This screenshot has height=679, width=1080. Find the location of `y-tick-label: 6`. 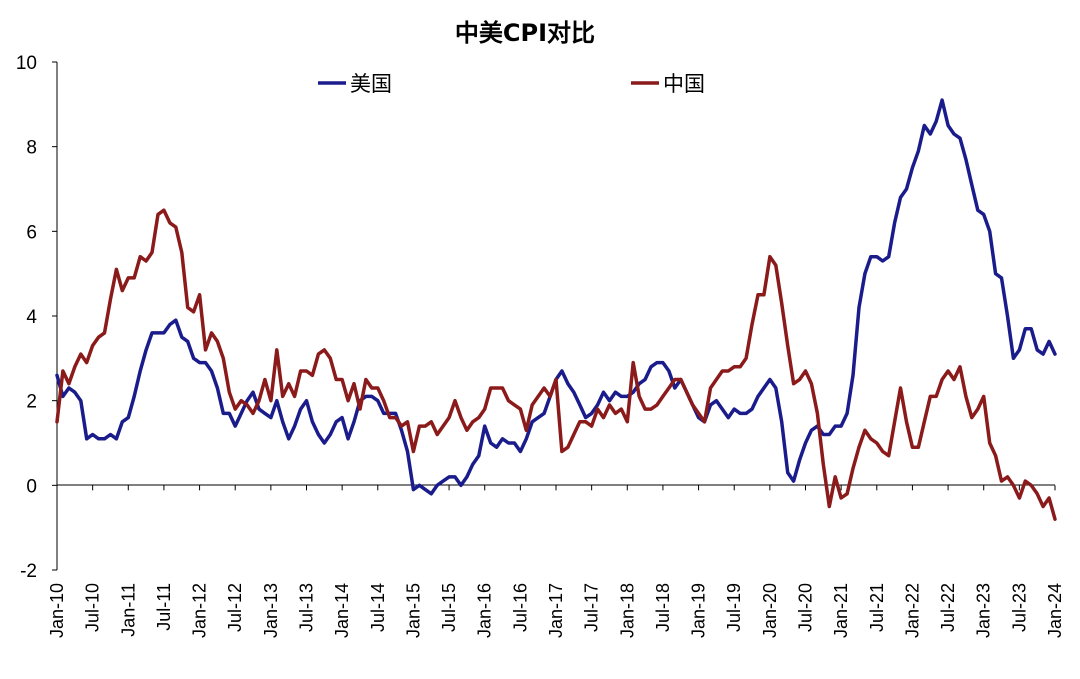

y-tick-label: 6 is located at coordinates (31, 232).